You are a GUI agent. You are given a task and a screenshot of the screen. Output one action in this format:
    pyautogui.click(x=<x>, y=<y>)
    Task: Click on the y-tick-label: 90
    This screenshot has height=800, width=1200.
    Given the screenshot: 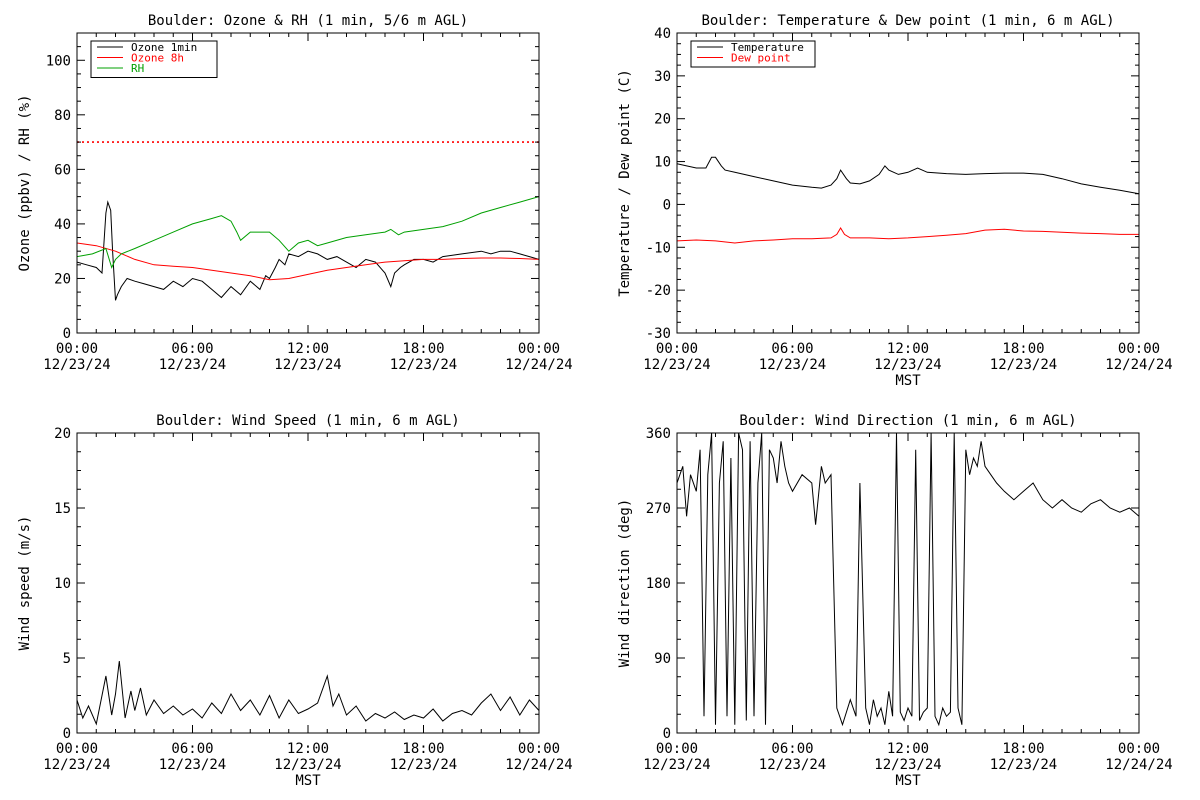 What is the action you would take?
    pyautogui.click(x=662, y=659)
    